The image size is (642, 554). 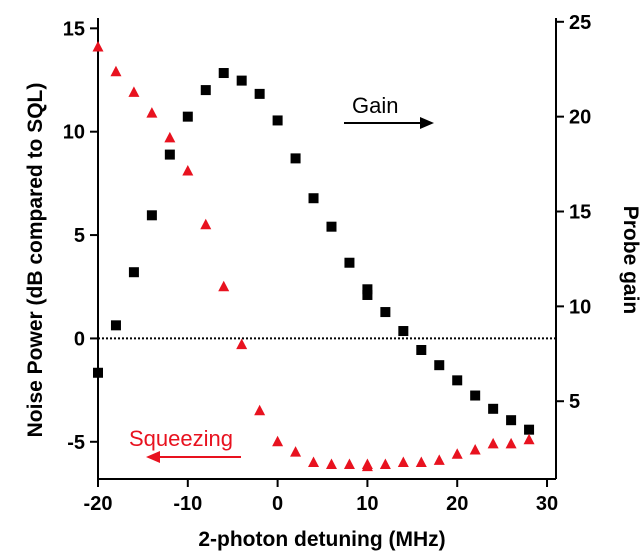 I want to click on x-tick-label: 30, so click(x=547, y=504).